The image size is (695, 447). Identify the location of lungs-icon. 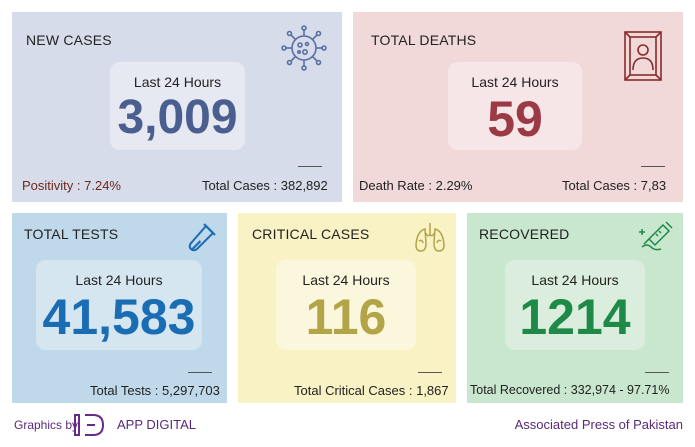
(430, 237).